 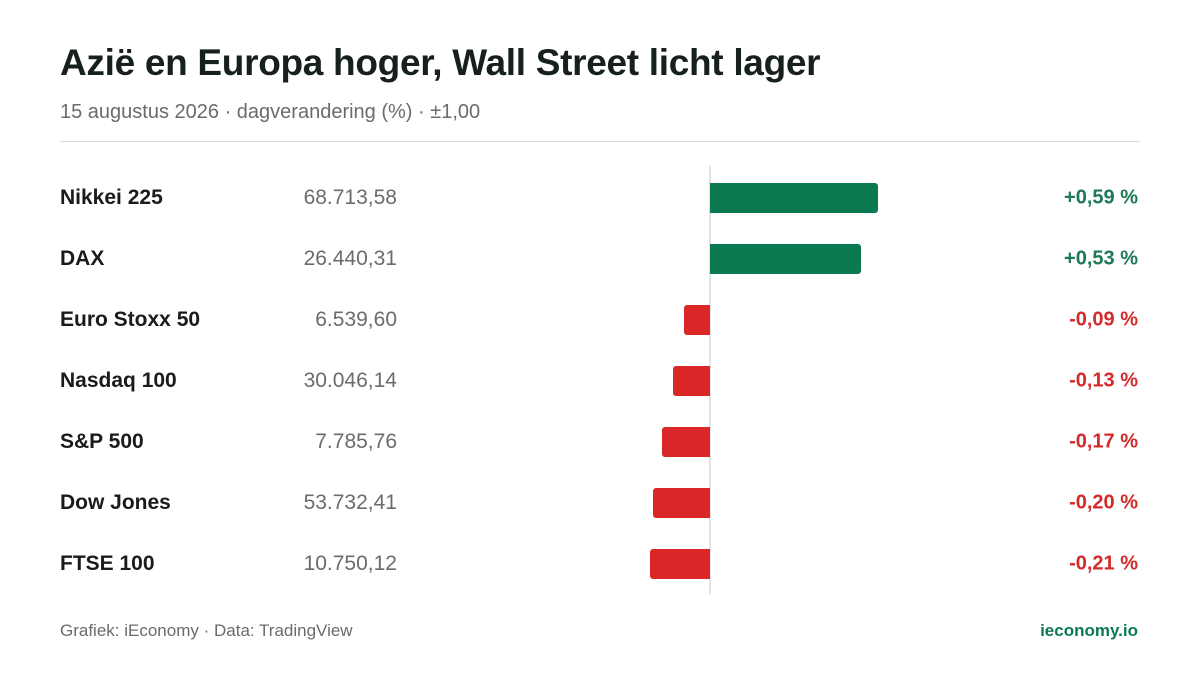 What do you see at coordinates (206, 630) in the screenshot?
I see `source-credit: Grafiek: iEconomy · Data: TradingView` at bounding box center [206, 630].